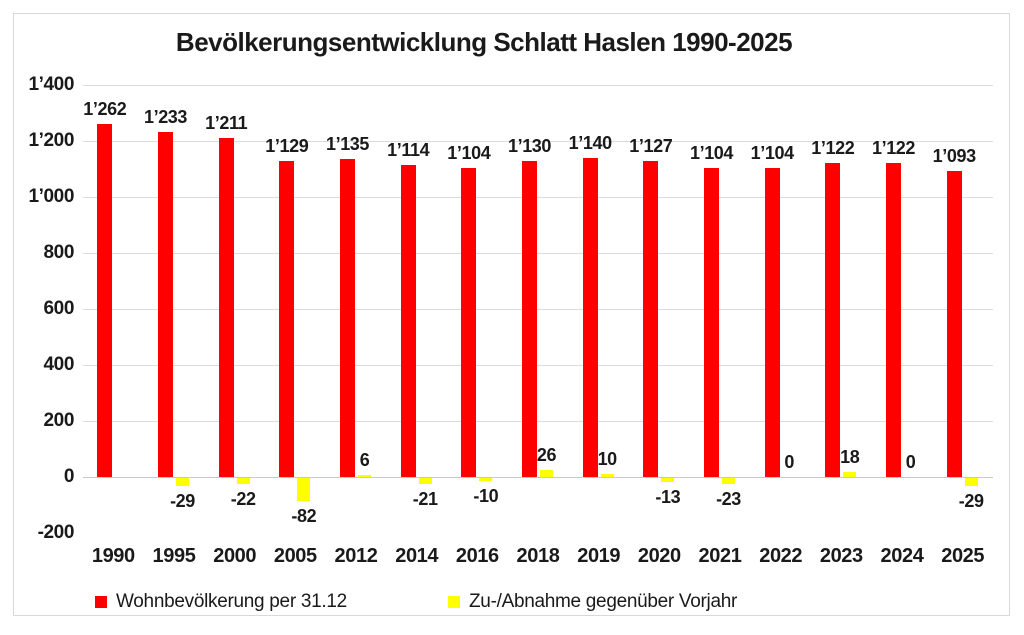  What do you see at coordinates (841, 556) in the screenshot?
I see `x-tick-2023: 2023` at bounding box center [841, 556].